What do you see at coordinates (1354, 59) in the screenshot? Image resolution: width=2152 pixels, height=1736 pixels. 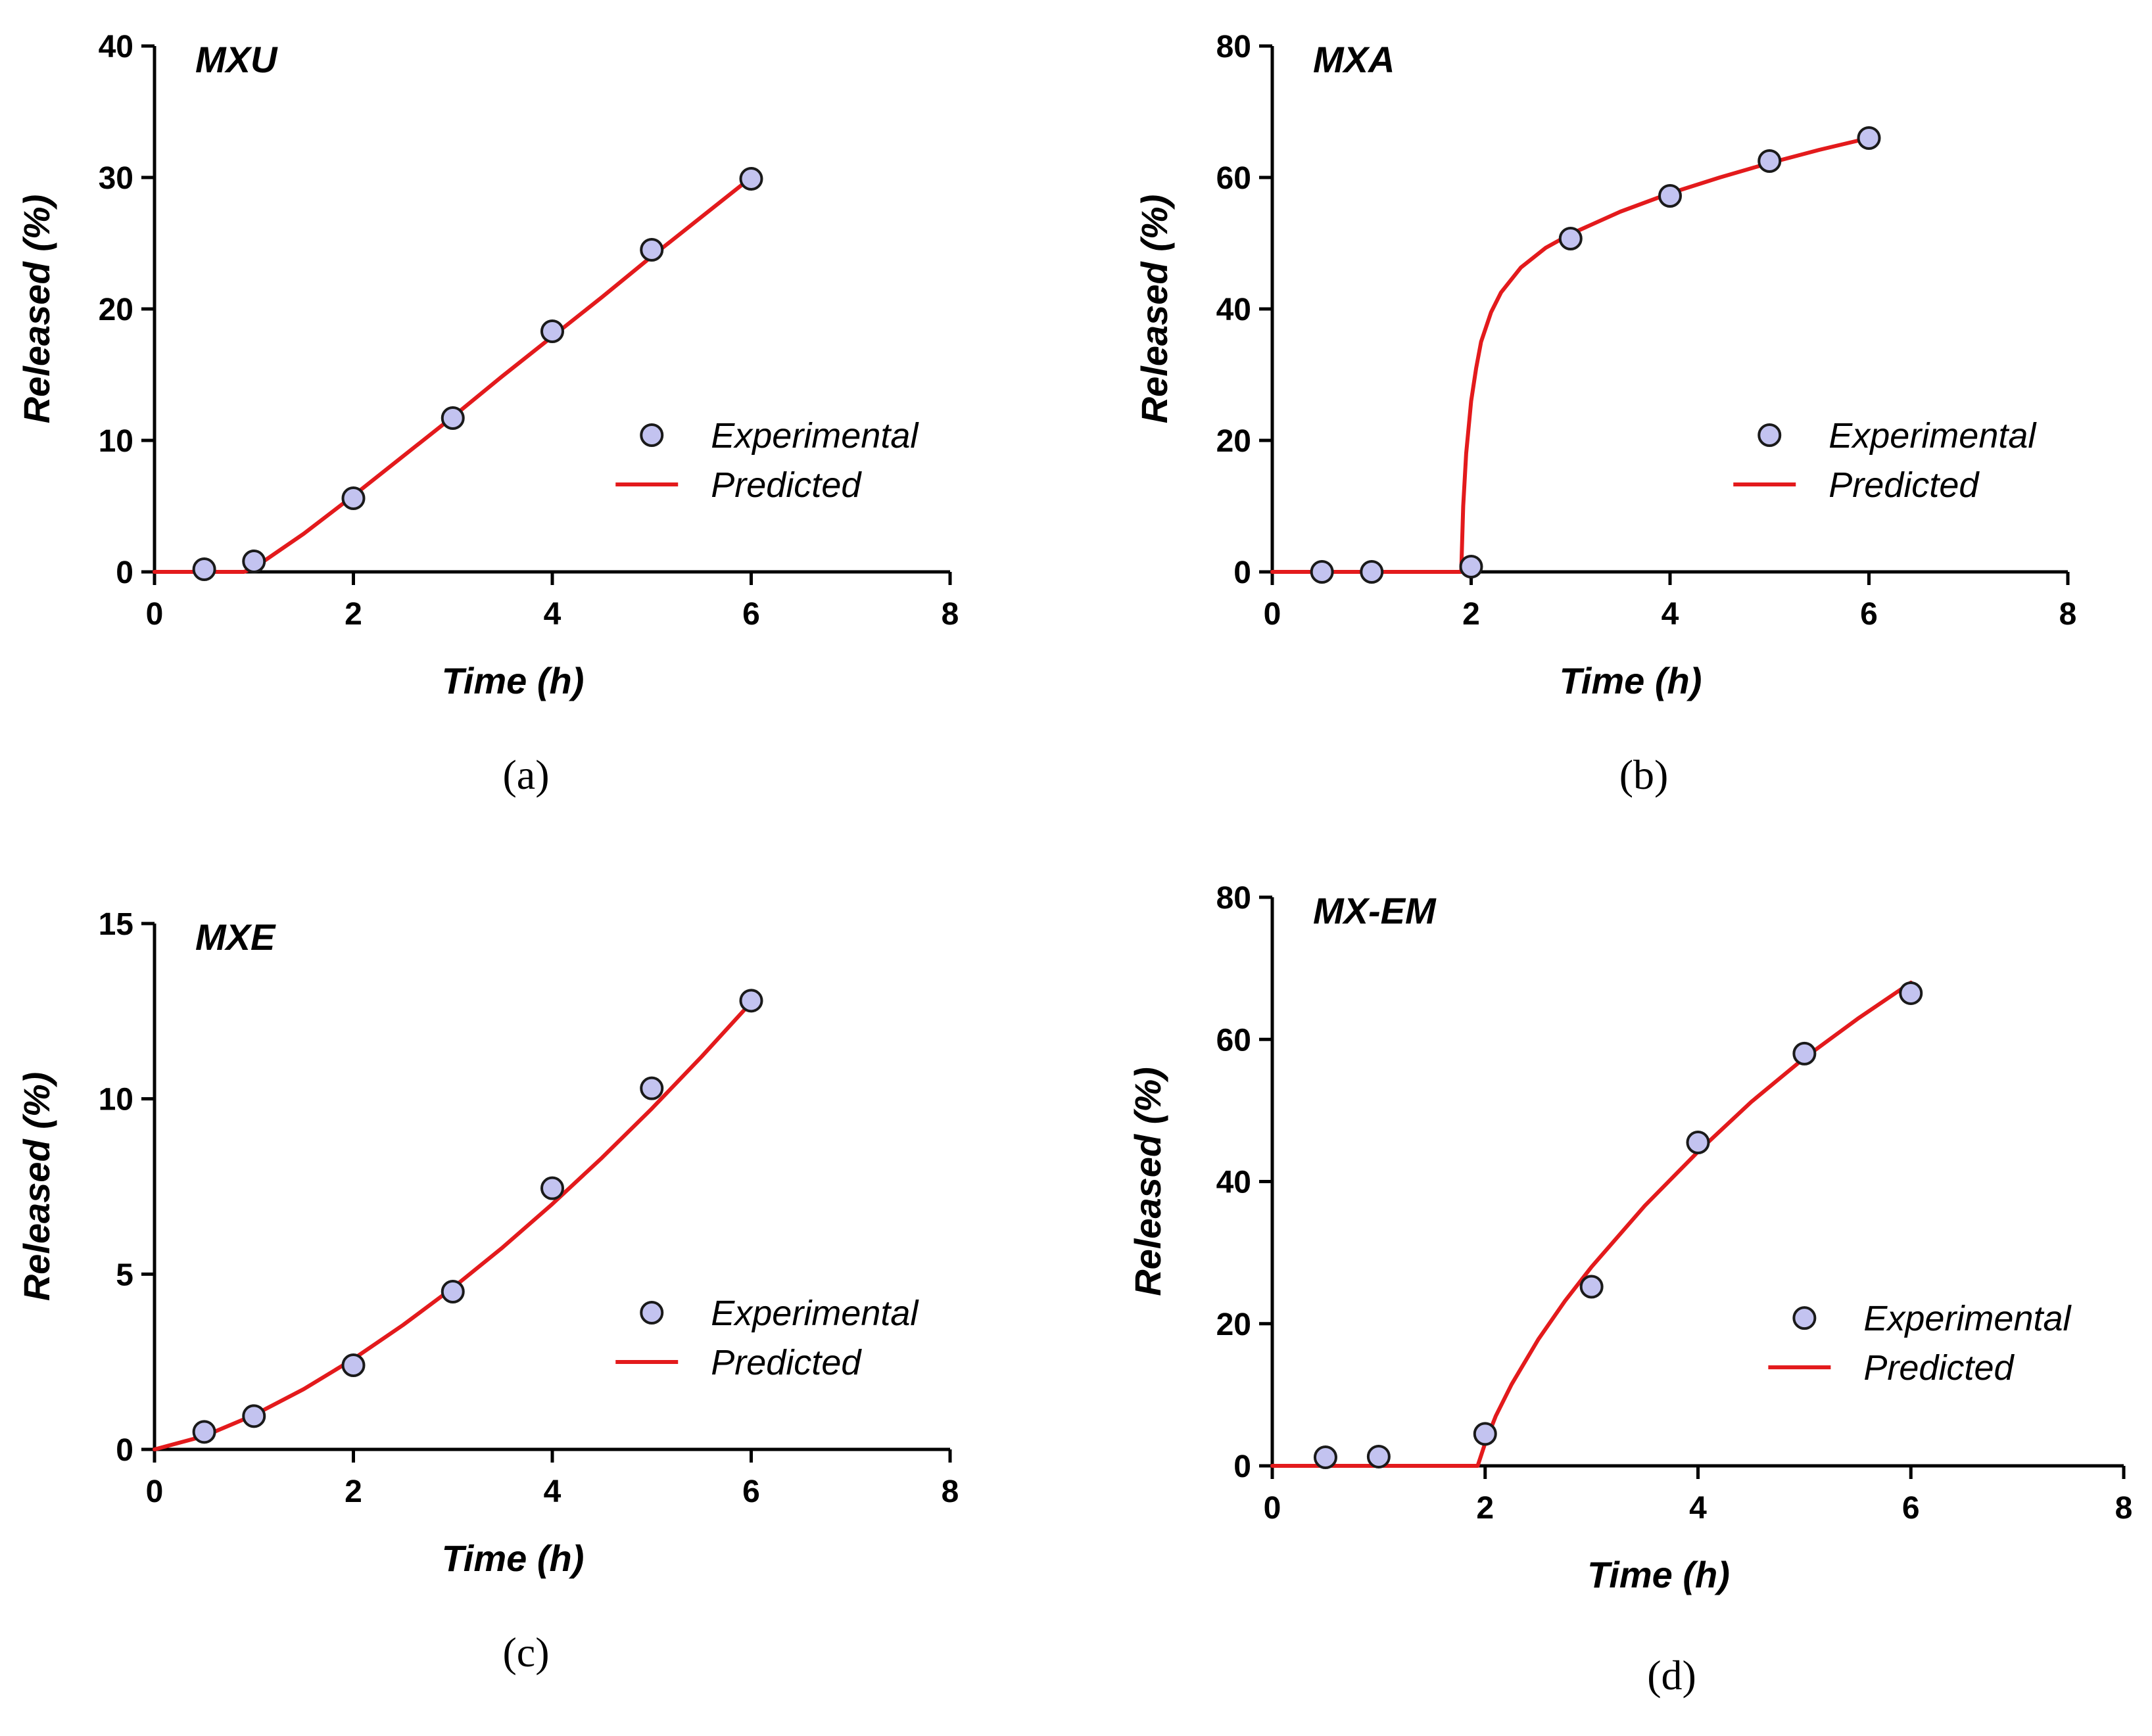 I see `chart-title: MXA` at bounding box center [1354, 59].